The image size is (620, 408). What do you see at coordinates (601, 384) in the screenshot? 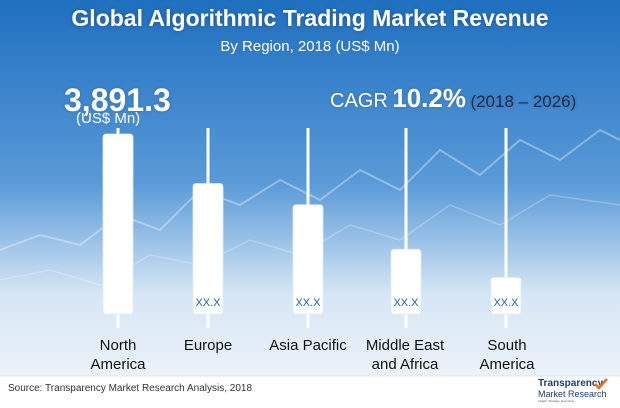
I see `logo-check-icon` at bounding box center [601, 384].